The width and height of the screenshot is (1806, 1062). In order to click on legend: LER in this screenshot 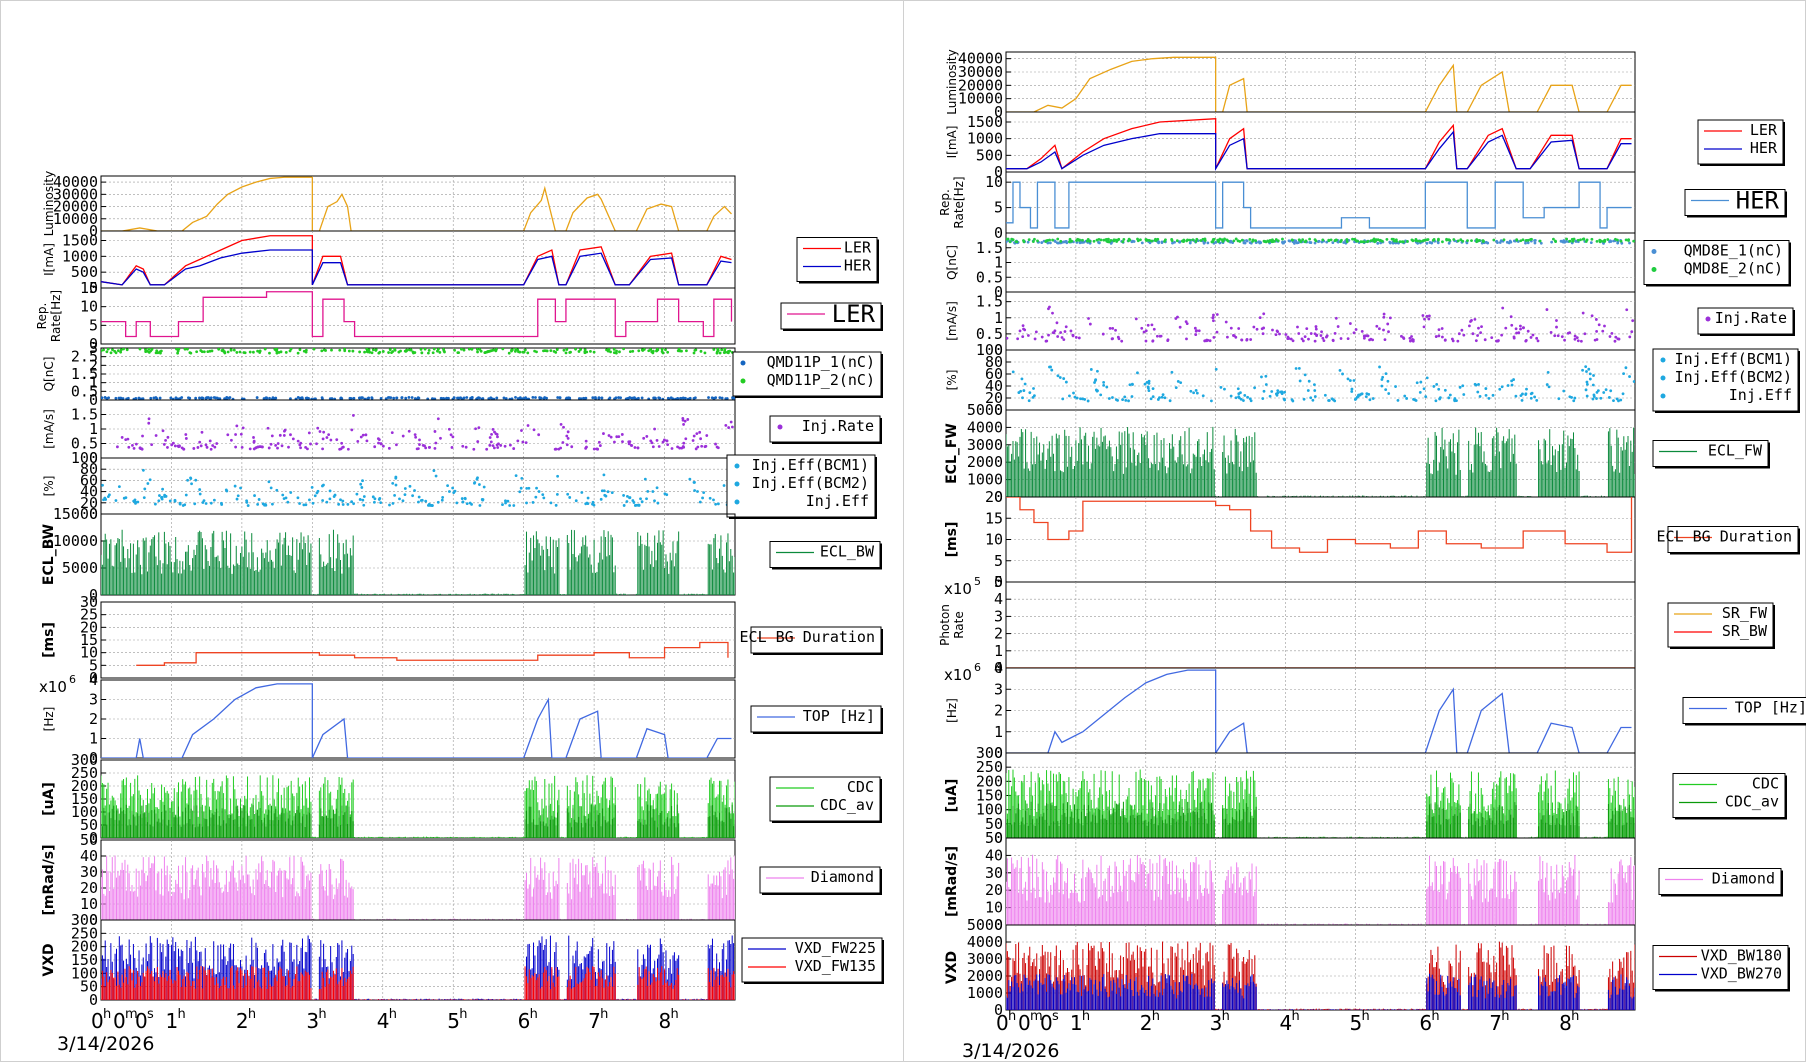, I will do `click(831, 315)`.